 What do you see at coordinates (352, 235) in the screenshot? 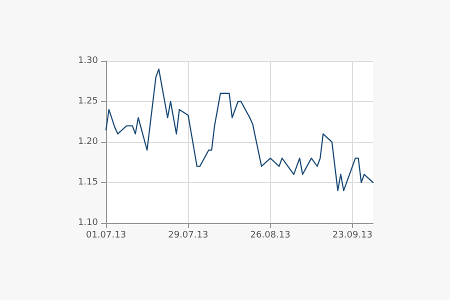
I see `x-tick-label: 23.09.13` at bounding box center [352, 235].